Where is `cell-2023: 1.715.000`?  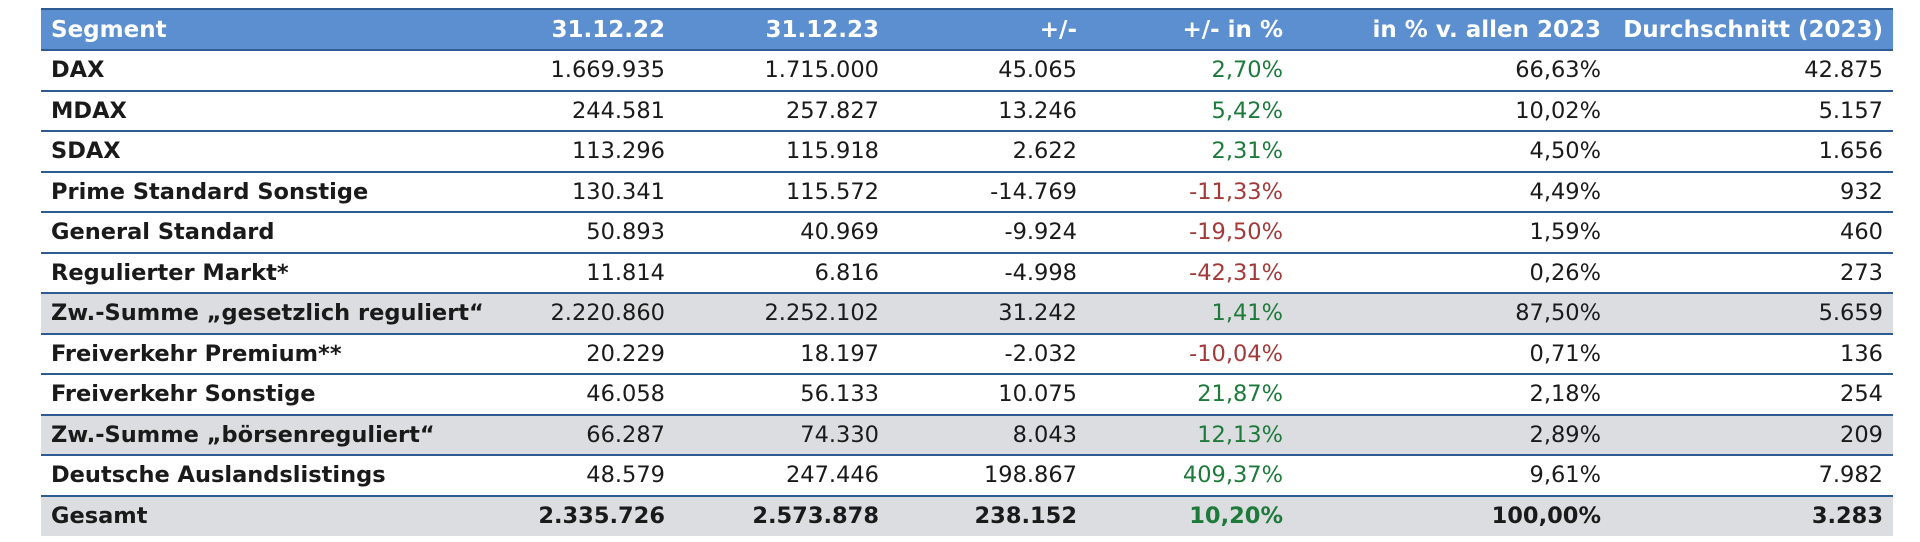 cell-2023: 1.715.000 is located at coordinates (782, 71).